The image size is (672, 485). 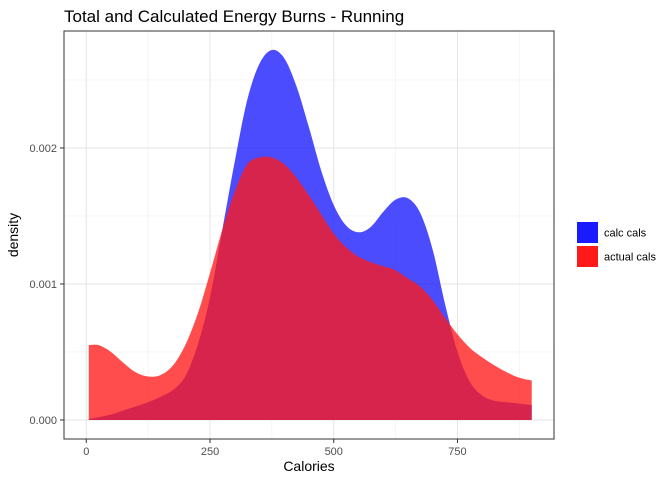 I want to click on legend-label-actual-cals: actual cals, so click(x=630, y=258).